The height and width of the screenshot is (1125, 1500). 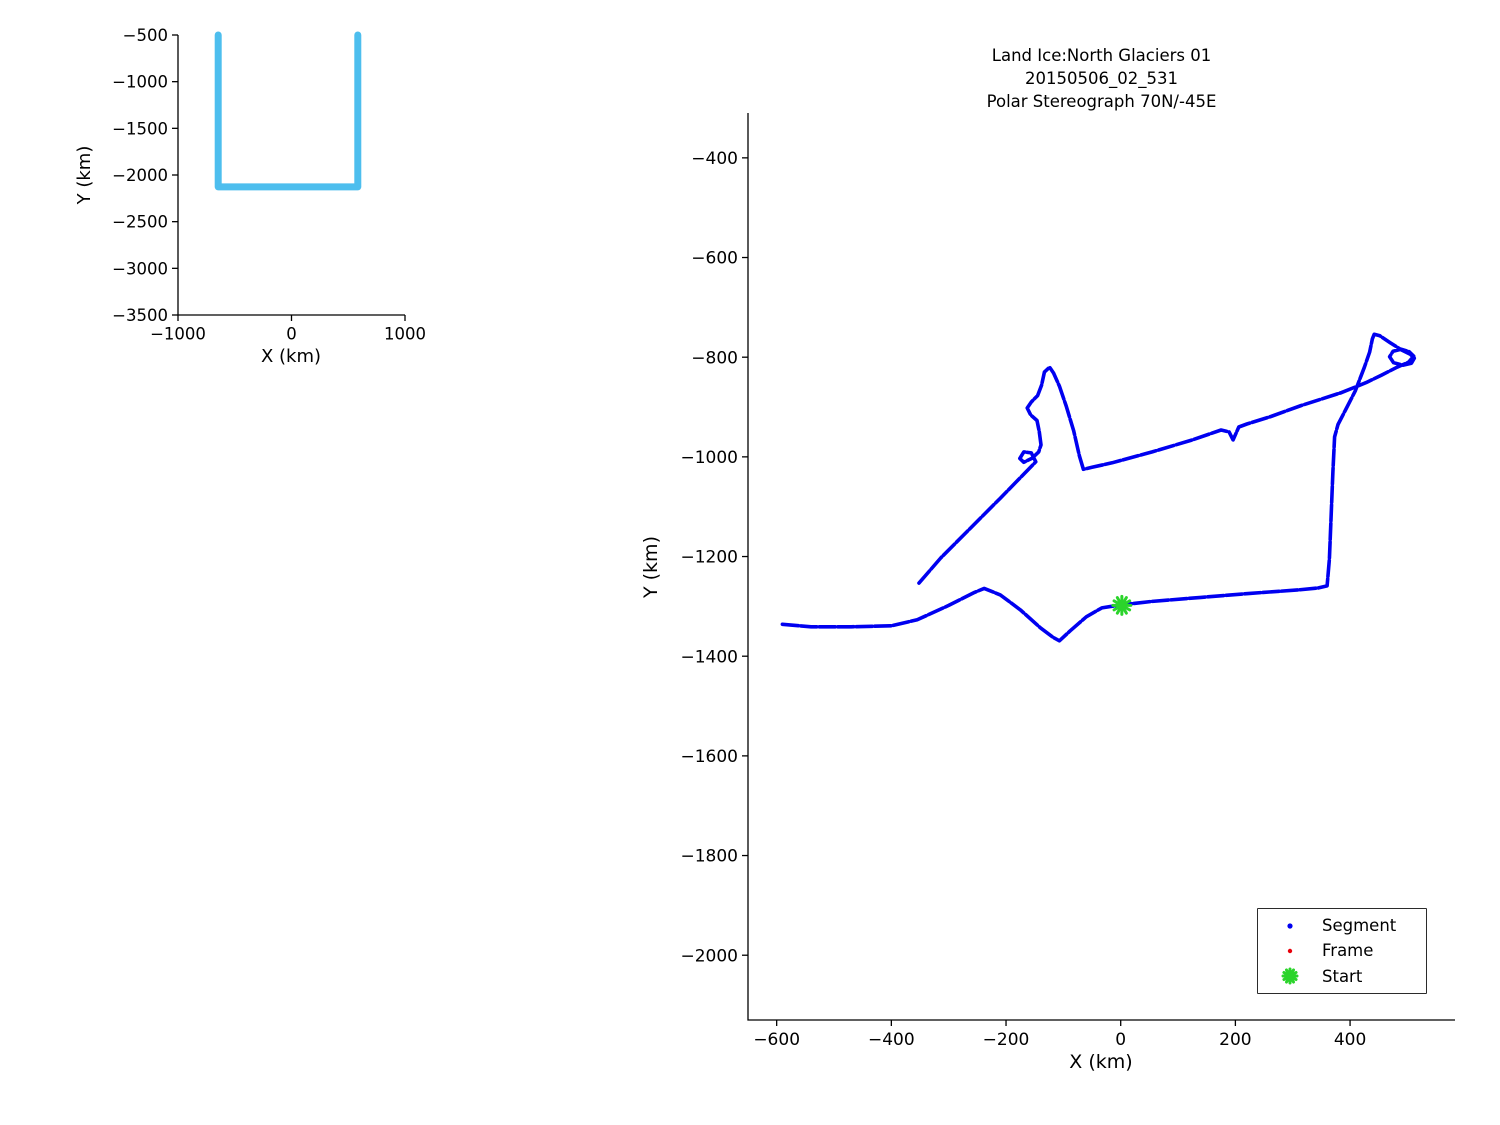 What do you see at coordinates (1290, 951) in the screenshot?
I see `frame-marker-icon` at bounding box center [1290, 951].